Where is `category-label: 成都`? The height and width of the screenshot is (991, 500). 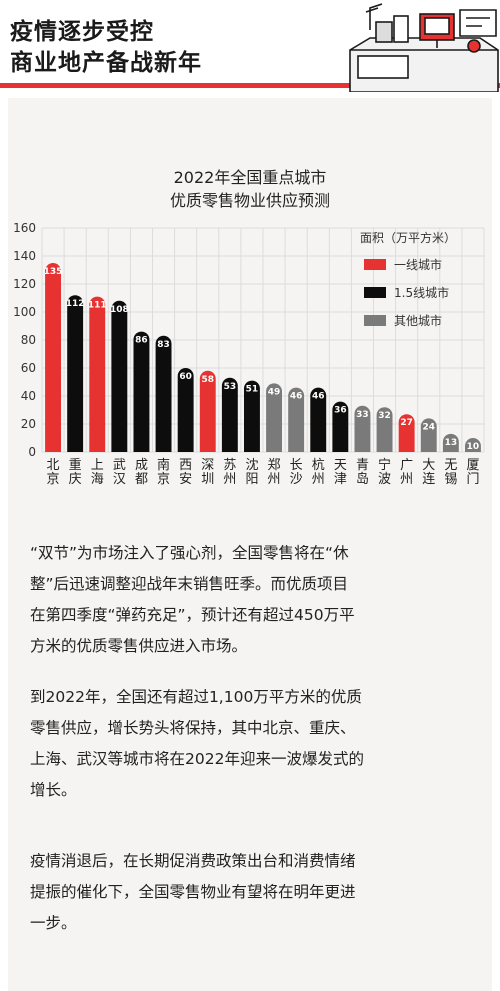 category-label: 成都 is located at coordinates (141, 472).